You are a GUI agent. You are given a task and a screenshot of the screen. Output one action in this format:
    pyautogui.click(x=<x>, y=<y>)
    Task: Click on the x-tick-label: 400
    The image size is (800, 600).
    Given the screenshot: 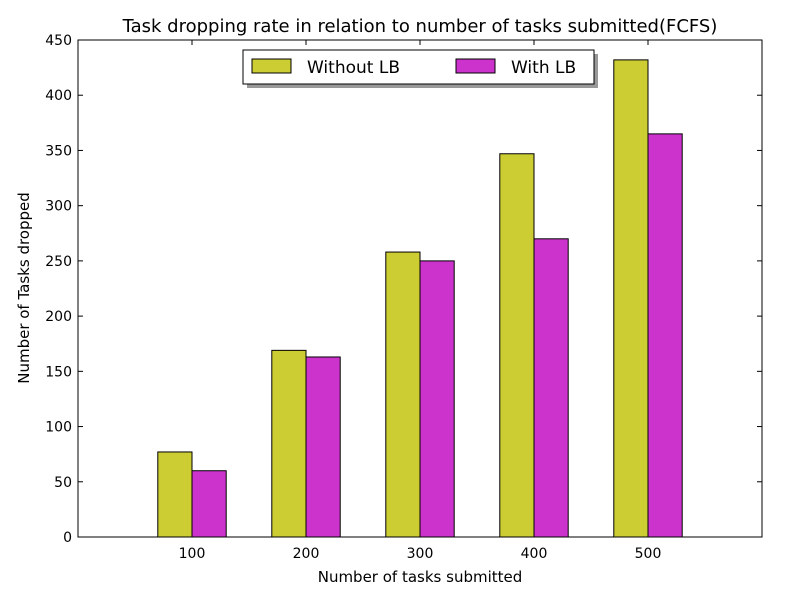 What is the action you would take?
    pyautogui.click(x=534, y=554)
    